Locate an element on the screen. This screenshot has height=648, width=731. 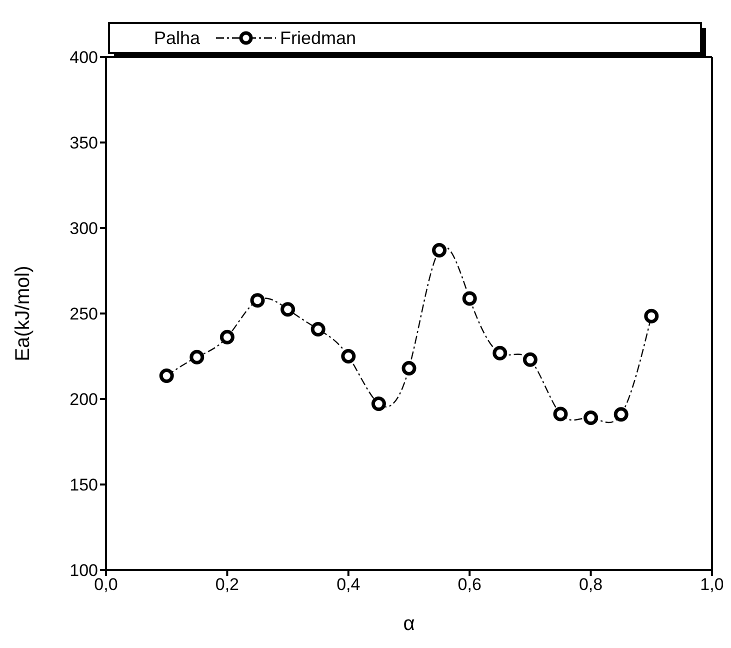
legend-title: Palha is located at coordinates (177, 38).